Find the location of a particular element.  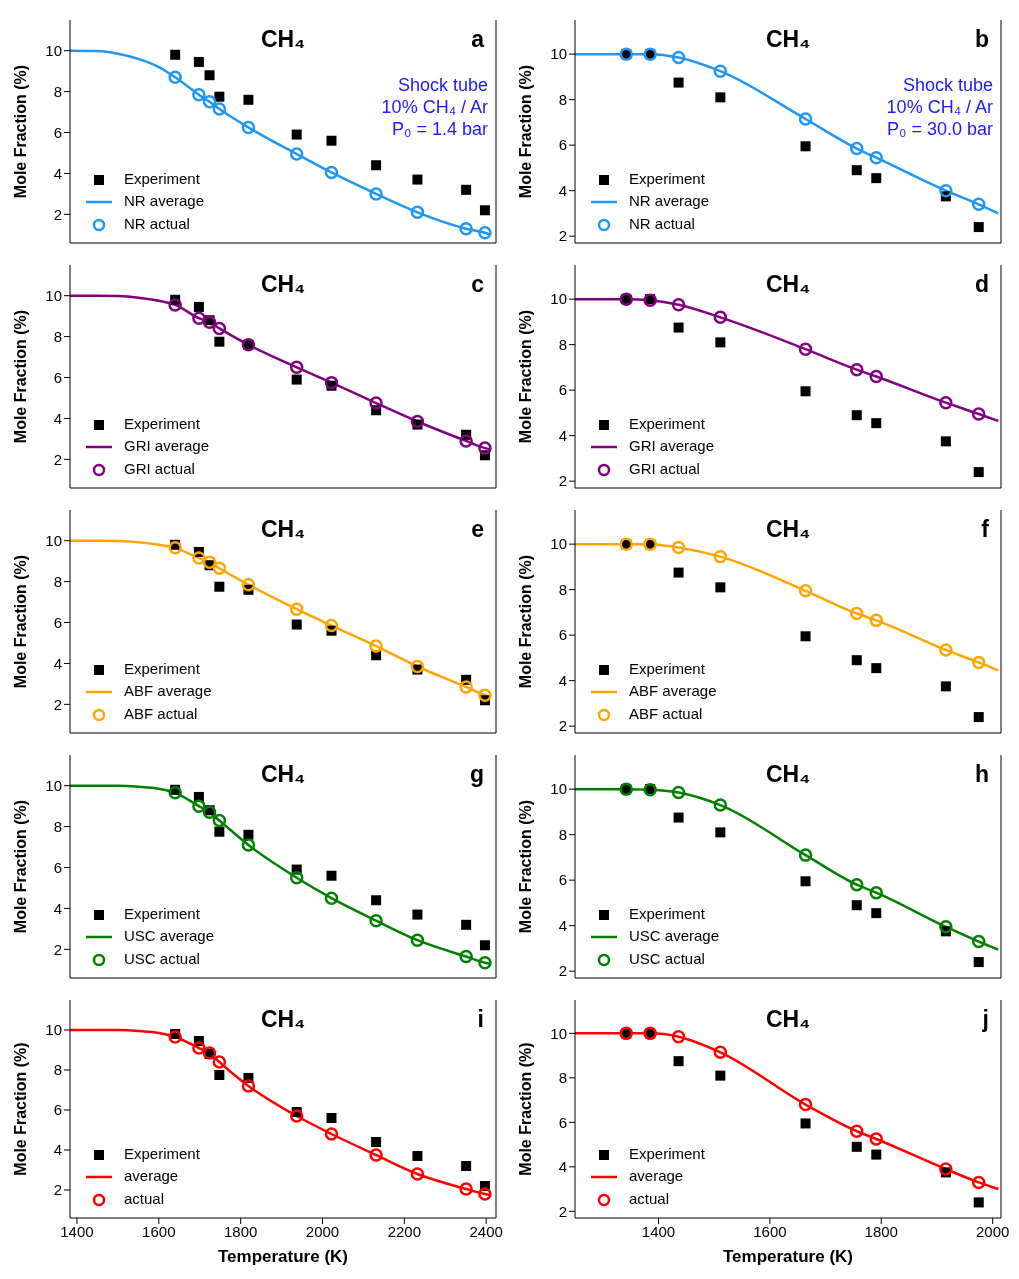

x-tick-label: 2200 is located at coordinates (404, 1231).